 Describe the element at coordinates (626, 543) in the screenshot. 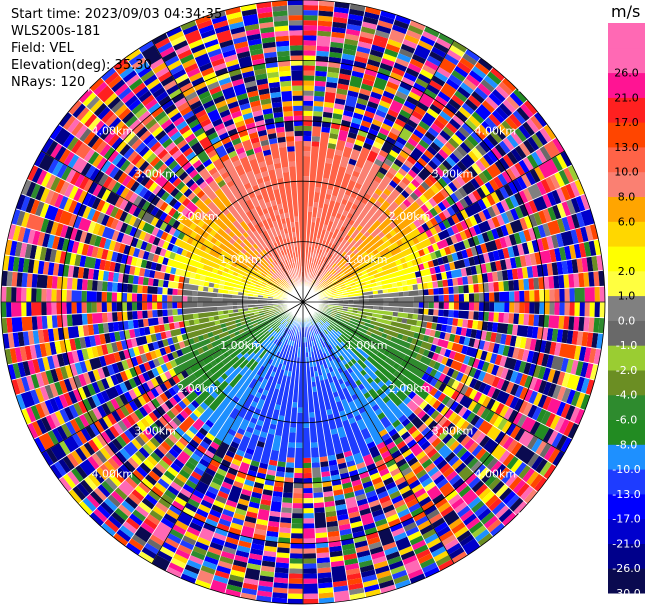

I see `colorbar-tick-label: -21.0` at that location.